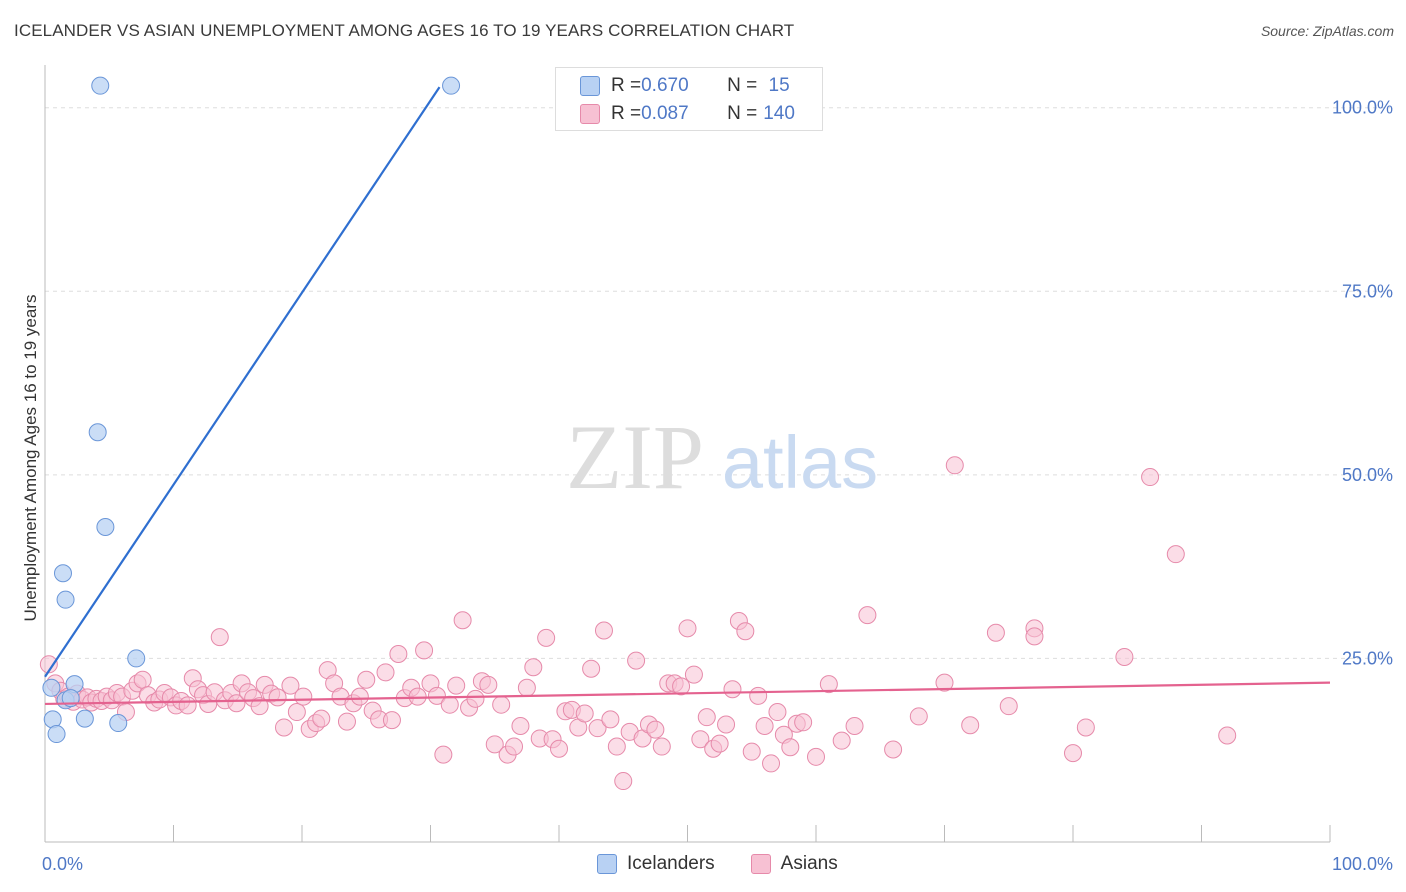 This screenshot has height=892, width=1406. I want to click on legend-row-asians: R = 0.087 N = 140, so click(687, 114).